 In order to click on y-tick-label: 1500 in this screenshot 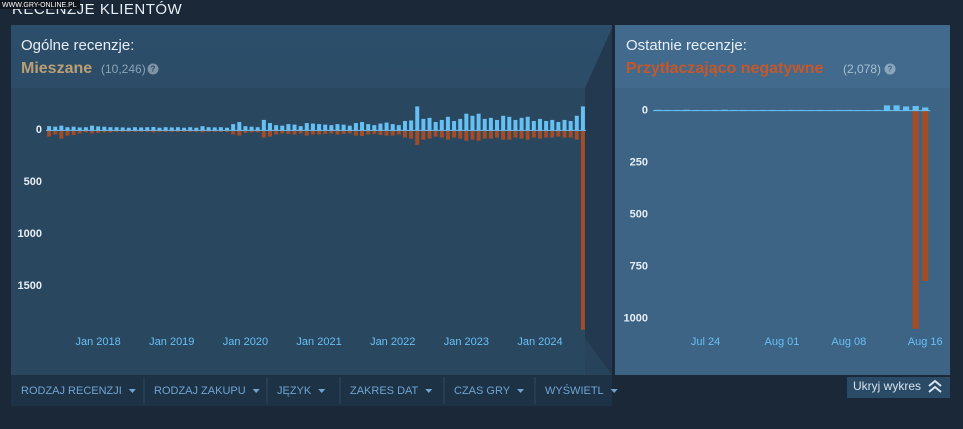, I will do `click(30, 286)`.